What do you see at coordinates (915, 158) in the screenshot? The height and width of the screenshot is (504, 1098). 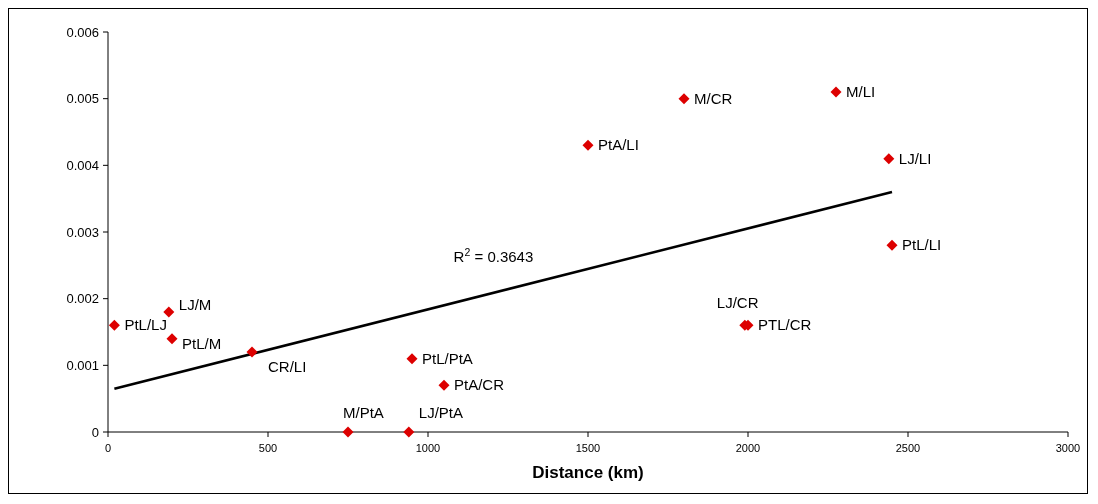 I see `annotation: LJ/LI` at bounding box center [915, 158].